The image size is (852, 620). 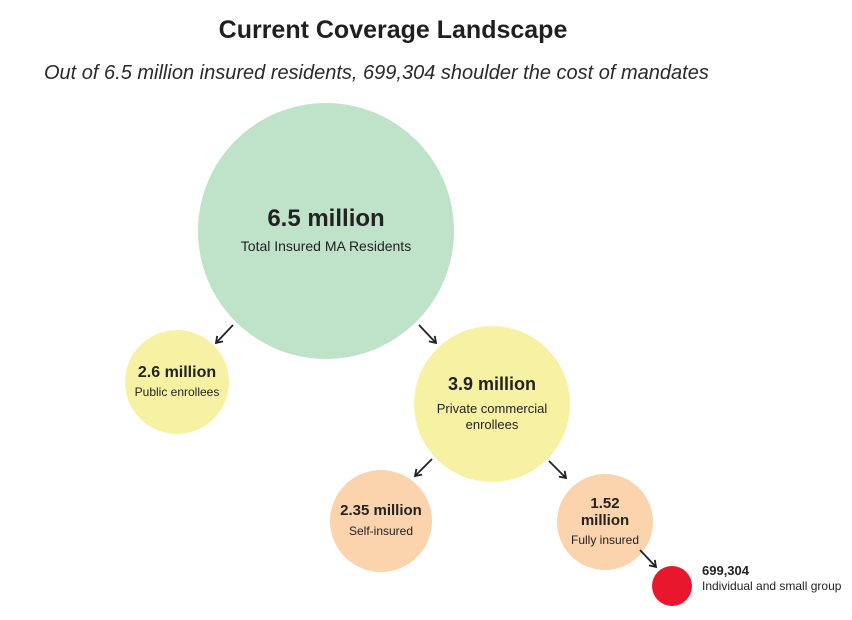 I want to click on self-insured-value: 2.35 million, so click(x=381, y=510).